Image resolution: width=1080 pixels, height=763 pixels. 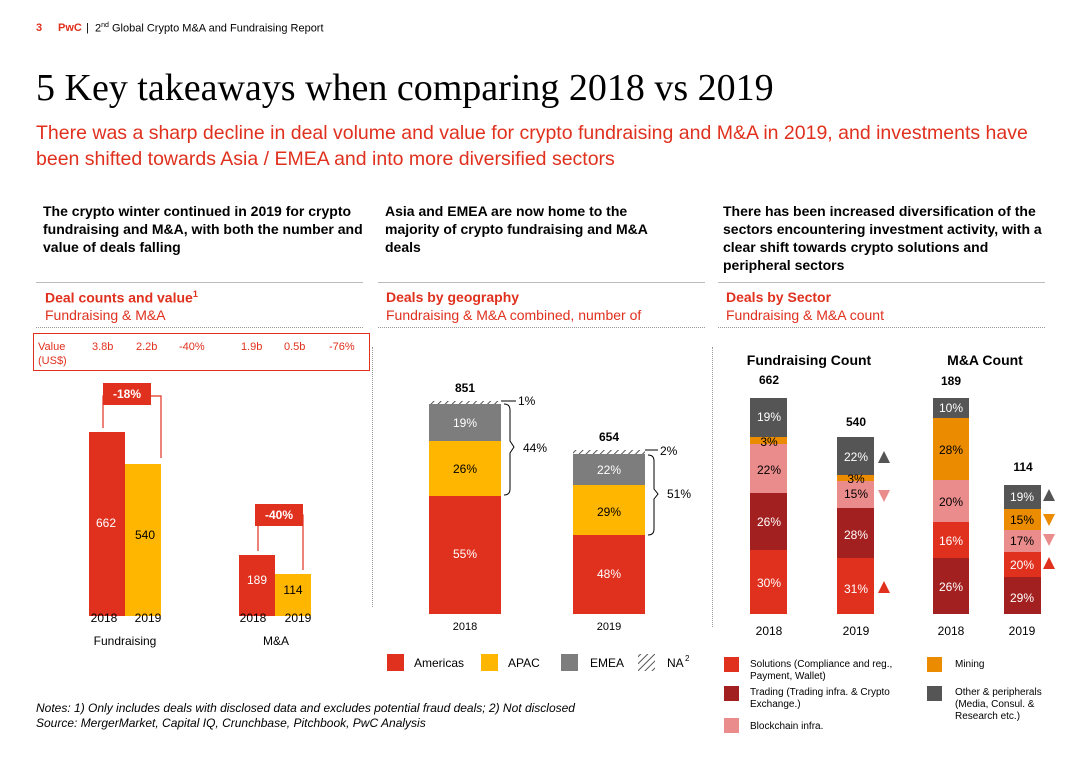 I want to click on bar-na-2018, so click(x=465, y=402).